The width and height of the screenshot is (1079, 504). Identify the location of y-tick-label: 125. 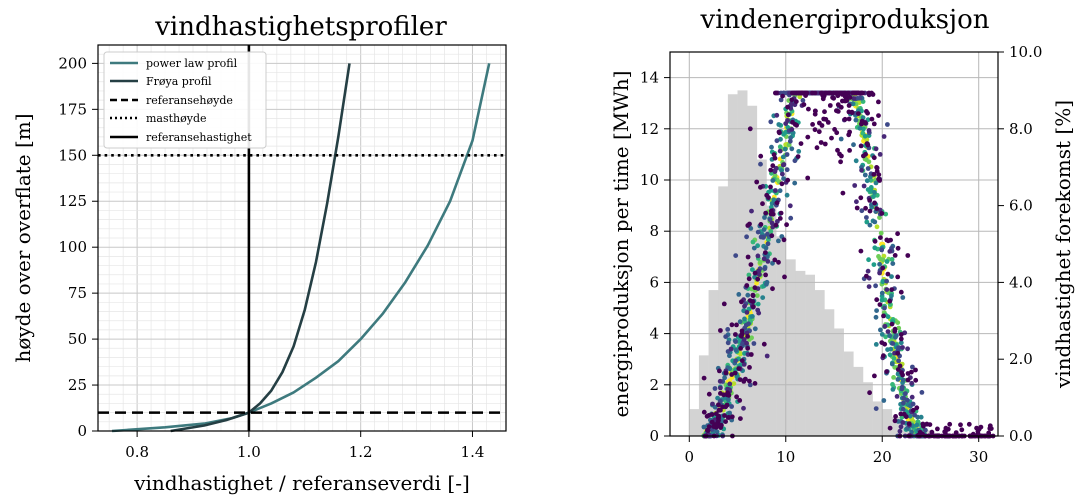
(72, 201).